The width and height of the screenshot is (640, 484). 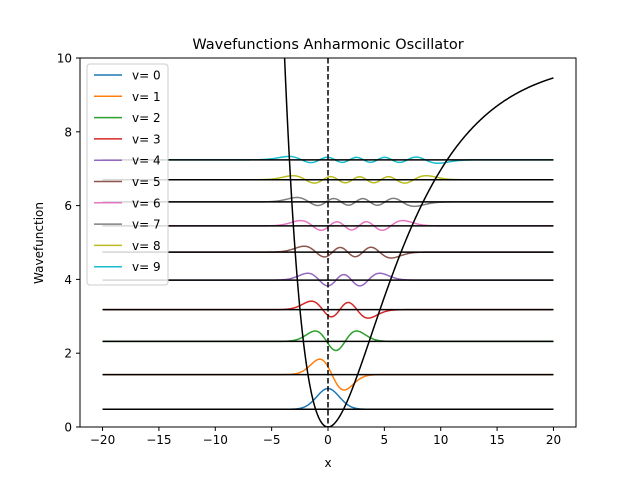 I want to click on x-tick-label: −5, so click(x=272, y=440).